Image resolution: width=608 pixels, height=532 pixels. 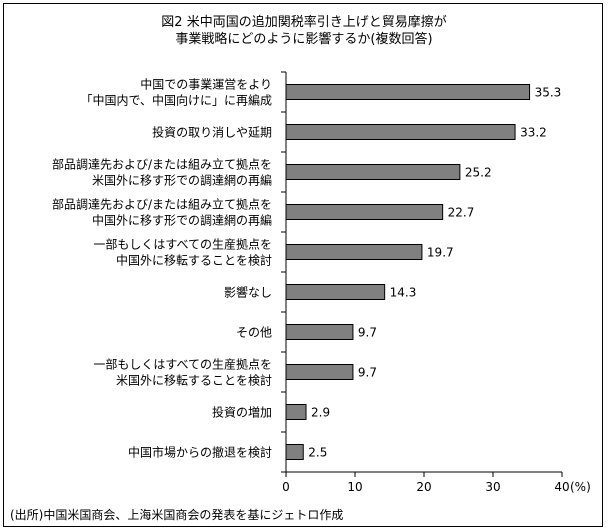 I want to click on category-label: 中国外に移す形での調達網の再編, so click(x=182, y=220).